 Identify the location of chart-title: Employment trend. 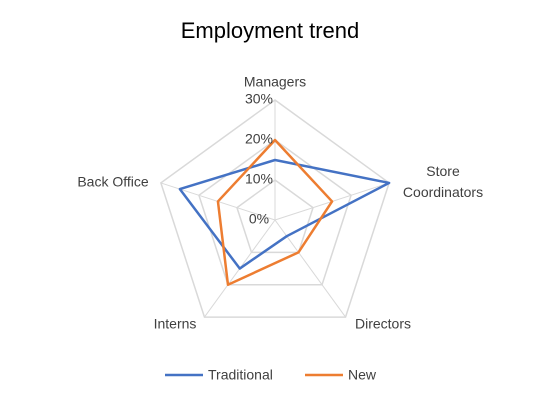
(270, 30).